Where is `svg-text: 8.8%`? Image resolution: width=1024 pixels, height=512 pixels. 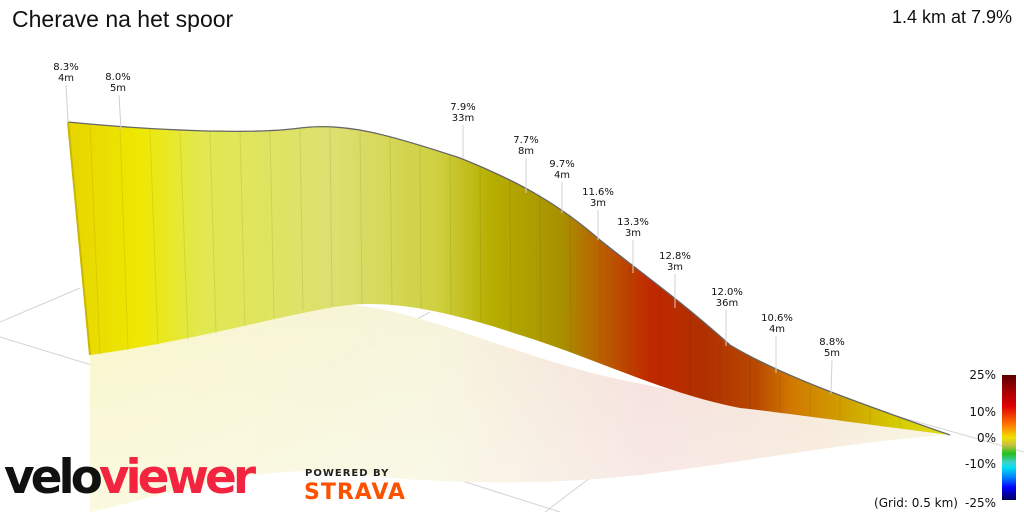 svg-text: 8.8% is located at coordinates (831, 342).